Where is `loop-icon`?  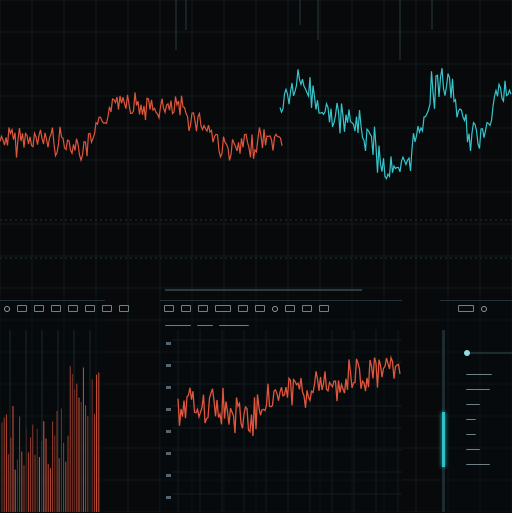 loop-icon is located at coordinates (203, 308).